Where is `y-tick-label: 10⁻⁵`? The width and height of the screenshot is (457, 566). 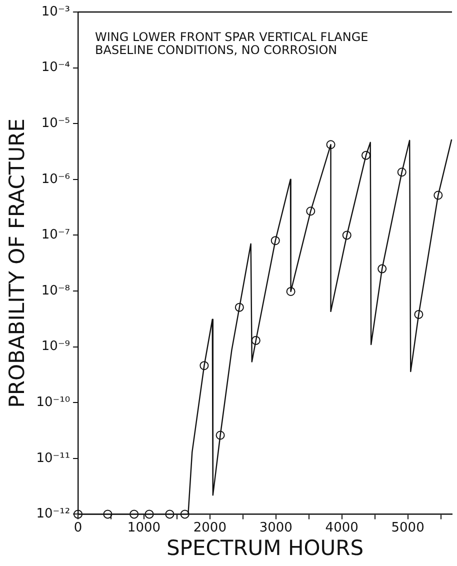 y-tick-label: 10⁻⁵ is located at coordinates (55, 123).